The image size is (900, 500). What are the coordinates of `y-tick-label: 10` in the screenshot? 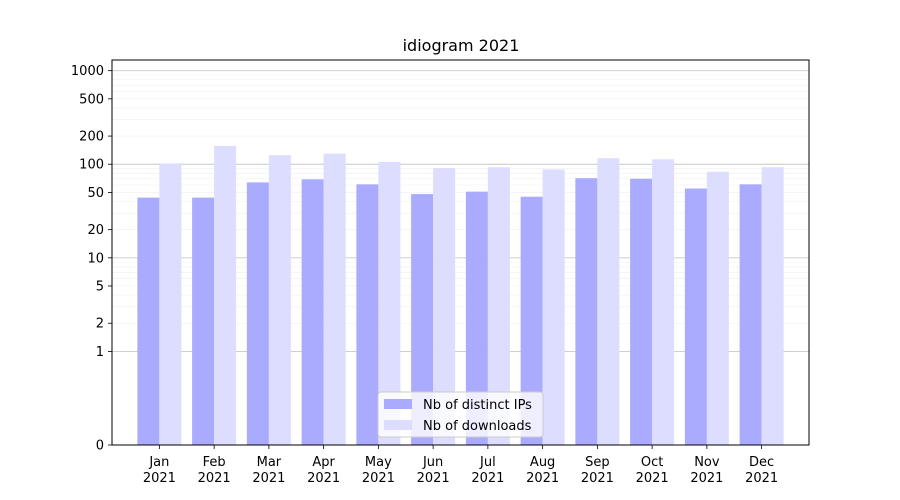 It's located at (95, 258).